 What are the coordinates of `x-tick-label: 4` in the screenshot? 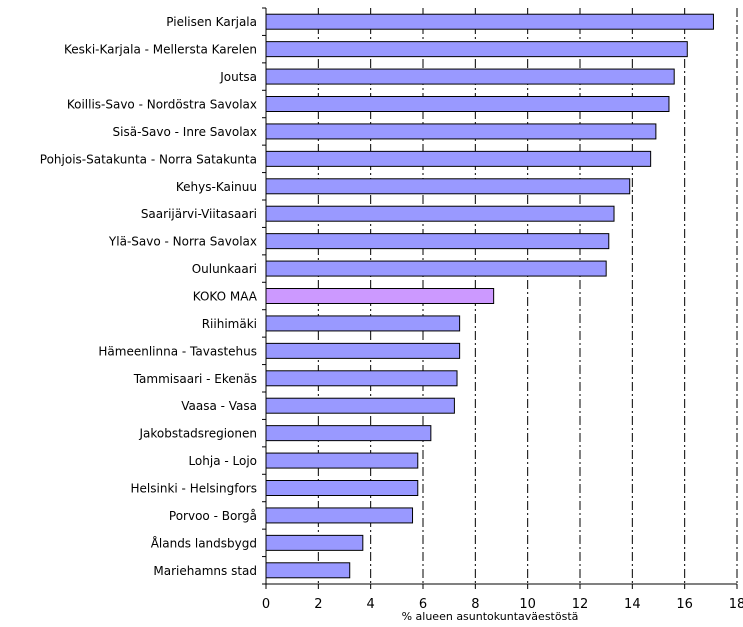 It's located at (371, 604).